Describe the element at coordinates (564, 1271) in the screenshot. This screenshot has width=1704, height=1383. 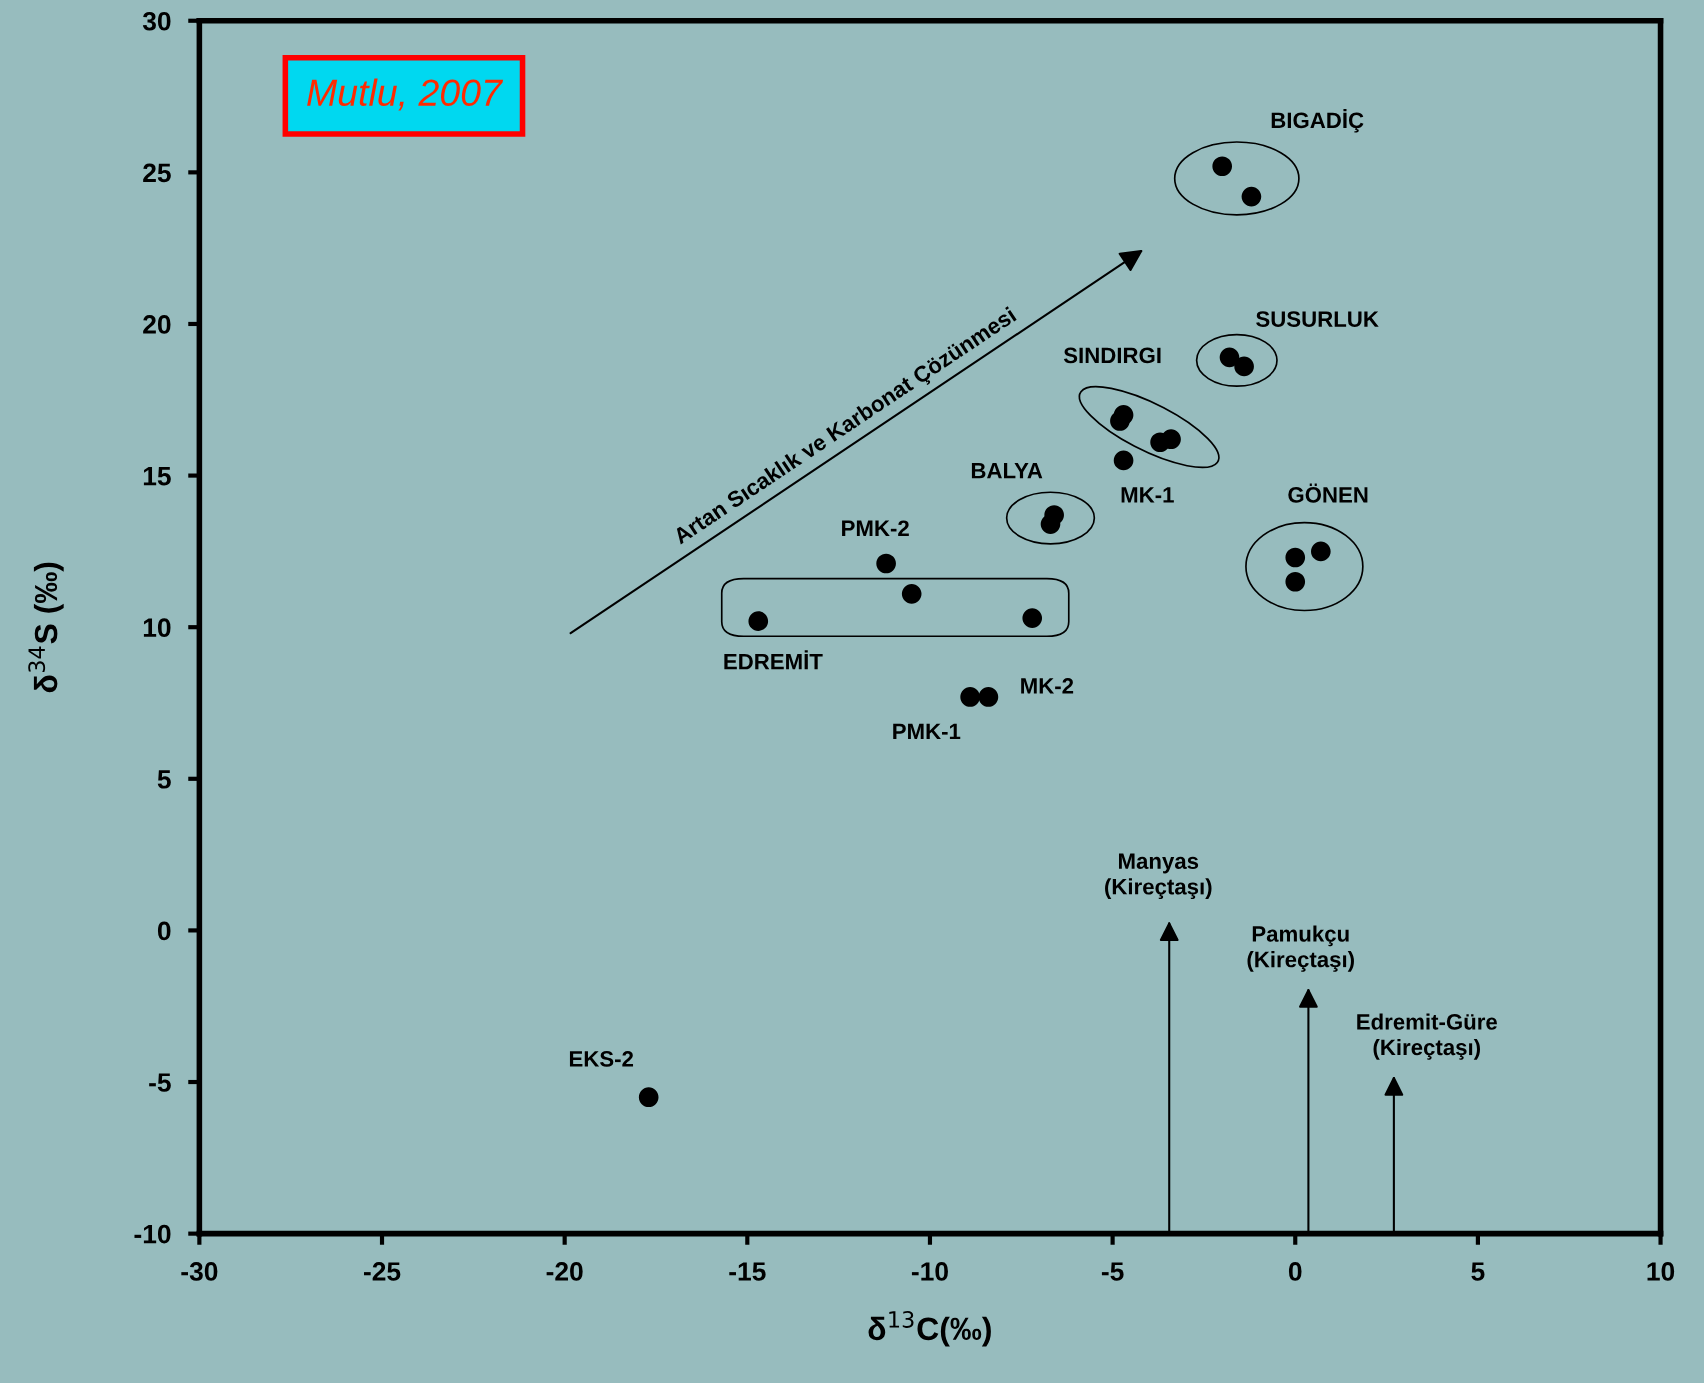
I see `x-tick-label: -20` at that location.